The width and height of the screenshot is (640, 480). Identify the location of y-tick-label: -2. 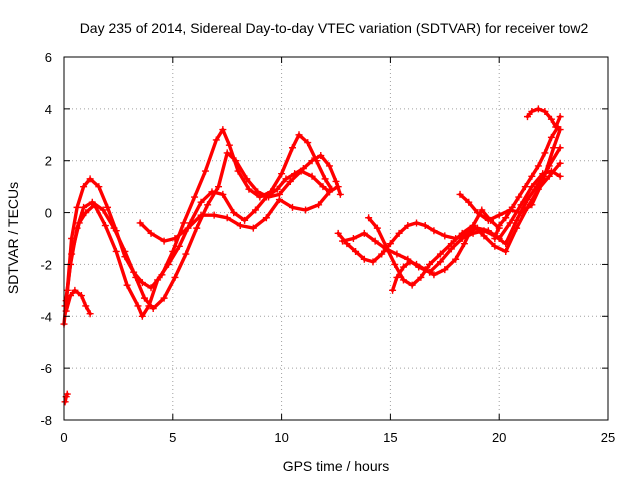
(46, 264).